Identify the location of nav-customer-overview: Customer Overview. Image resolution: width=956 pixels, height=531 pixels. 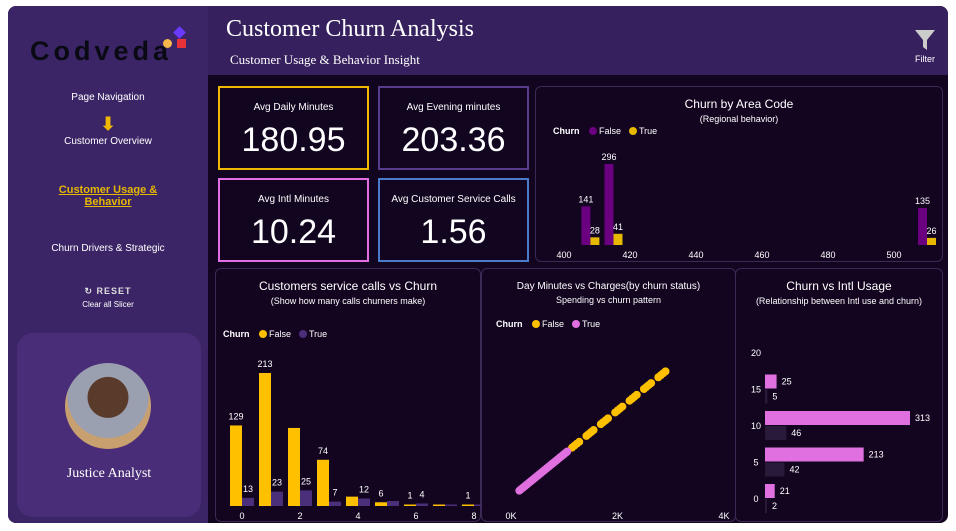
(108, 141).